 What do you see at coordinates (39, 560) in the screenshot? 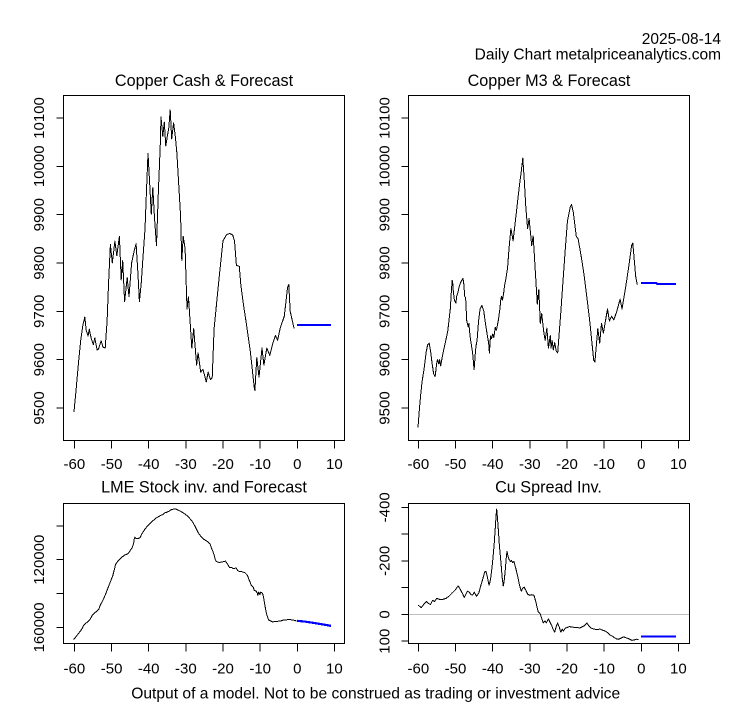
I see `svg-text: 120000` at bounding box center [39, 560].